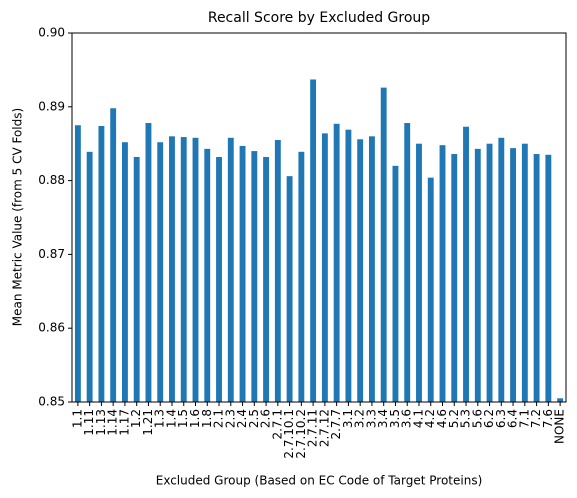  I want to click on x-tick-label: 3.2, so click(360, 418).